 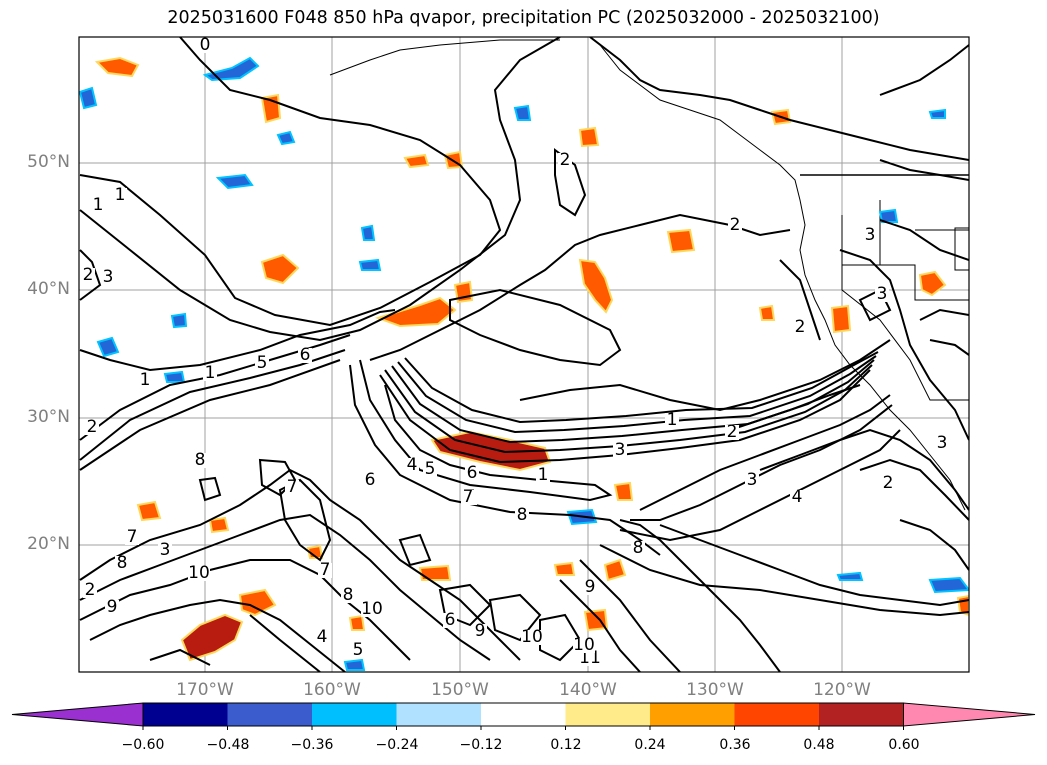 What do you see at coordinates (715, 690) in the screenshot?
I see `lon-label-130w: 130°W` at bounding box center [715, 690].